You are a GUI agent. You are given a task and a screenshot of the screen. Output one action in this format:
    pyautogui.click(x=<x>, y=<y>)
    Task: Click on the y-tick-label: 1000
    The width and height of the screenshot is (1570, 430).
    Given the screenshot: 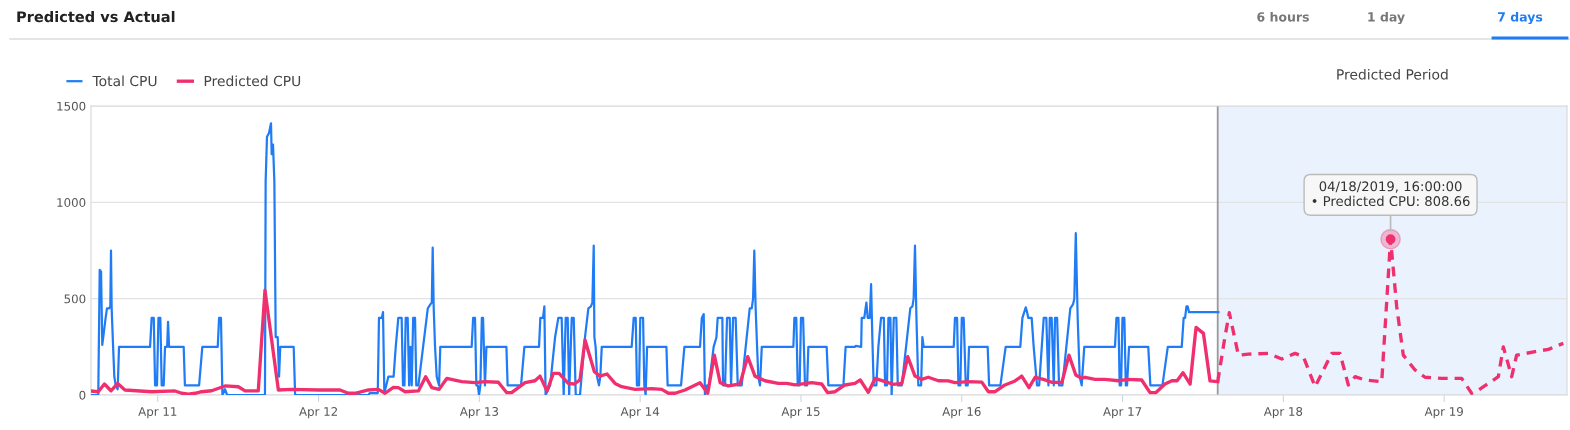 What is the action you would take?
    pyautogui.click(x=71, y=202)
    